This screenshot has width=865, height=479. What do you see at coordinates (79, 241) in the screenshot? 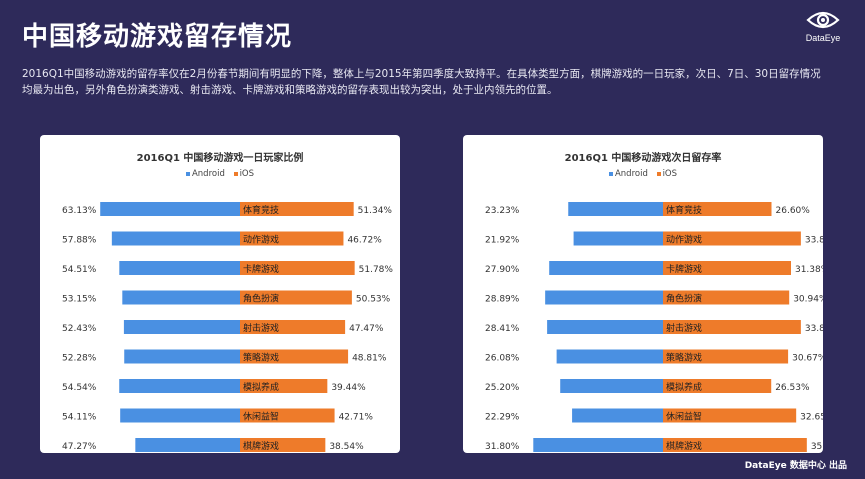
I see `android-value-label: 57.88%` at bounding box center [79, 241].